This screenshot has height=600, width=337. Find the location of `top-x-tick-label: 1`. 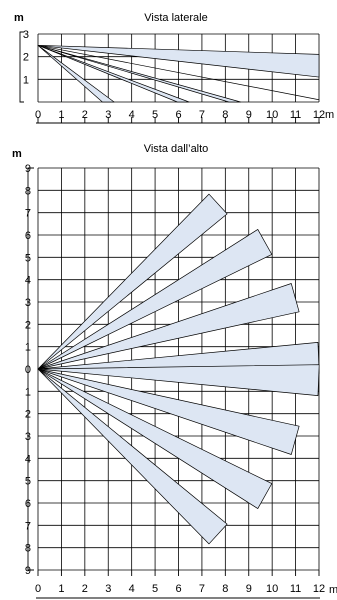

top-x-tick-label: 1 is located at coordinates (61, 589).